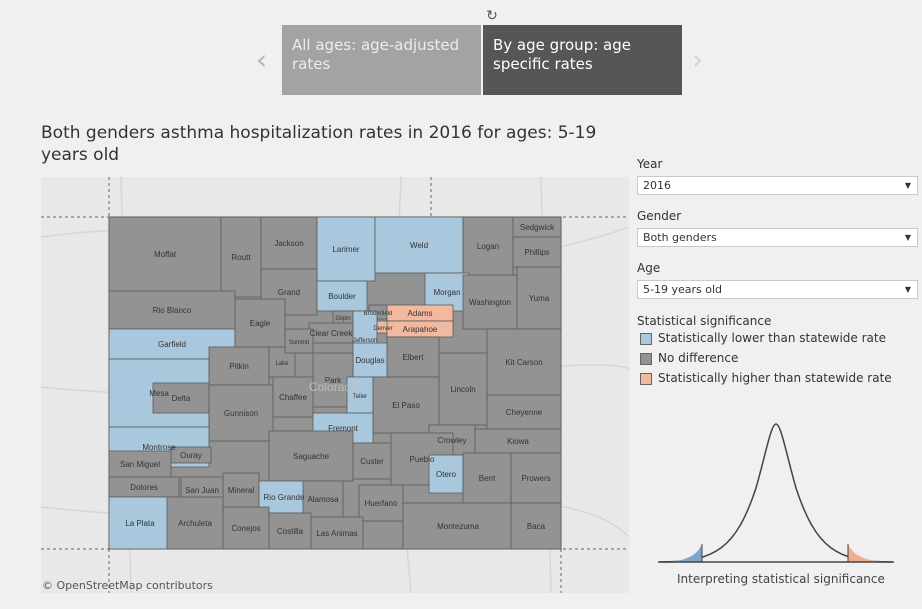  What do you see at coordinates (262, 59) in the screenshot?
I see `prev-arrow-icon: ‹` at bounding box center [262, 59].